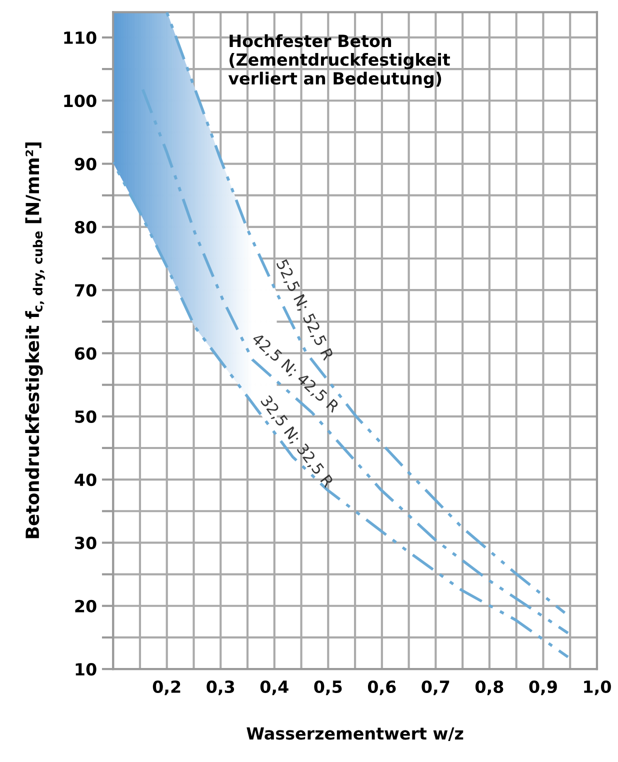 Image resolution: width=618 pixels, height=762 pixels. Describe the element at coordinates (339, 61) in the screenshot. I see `annotation: Hochfester Beton (Zementdruckfestigkeit verliert an Bedeutung)` at that location.